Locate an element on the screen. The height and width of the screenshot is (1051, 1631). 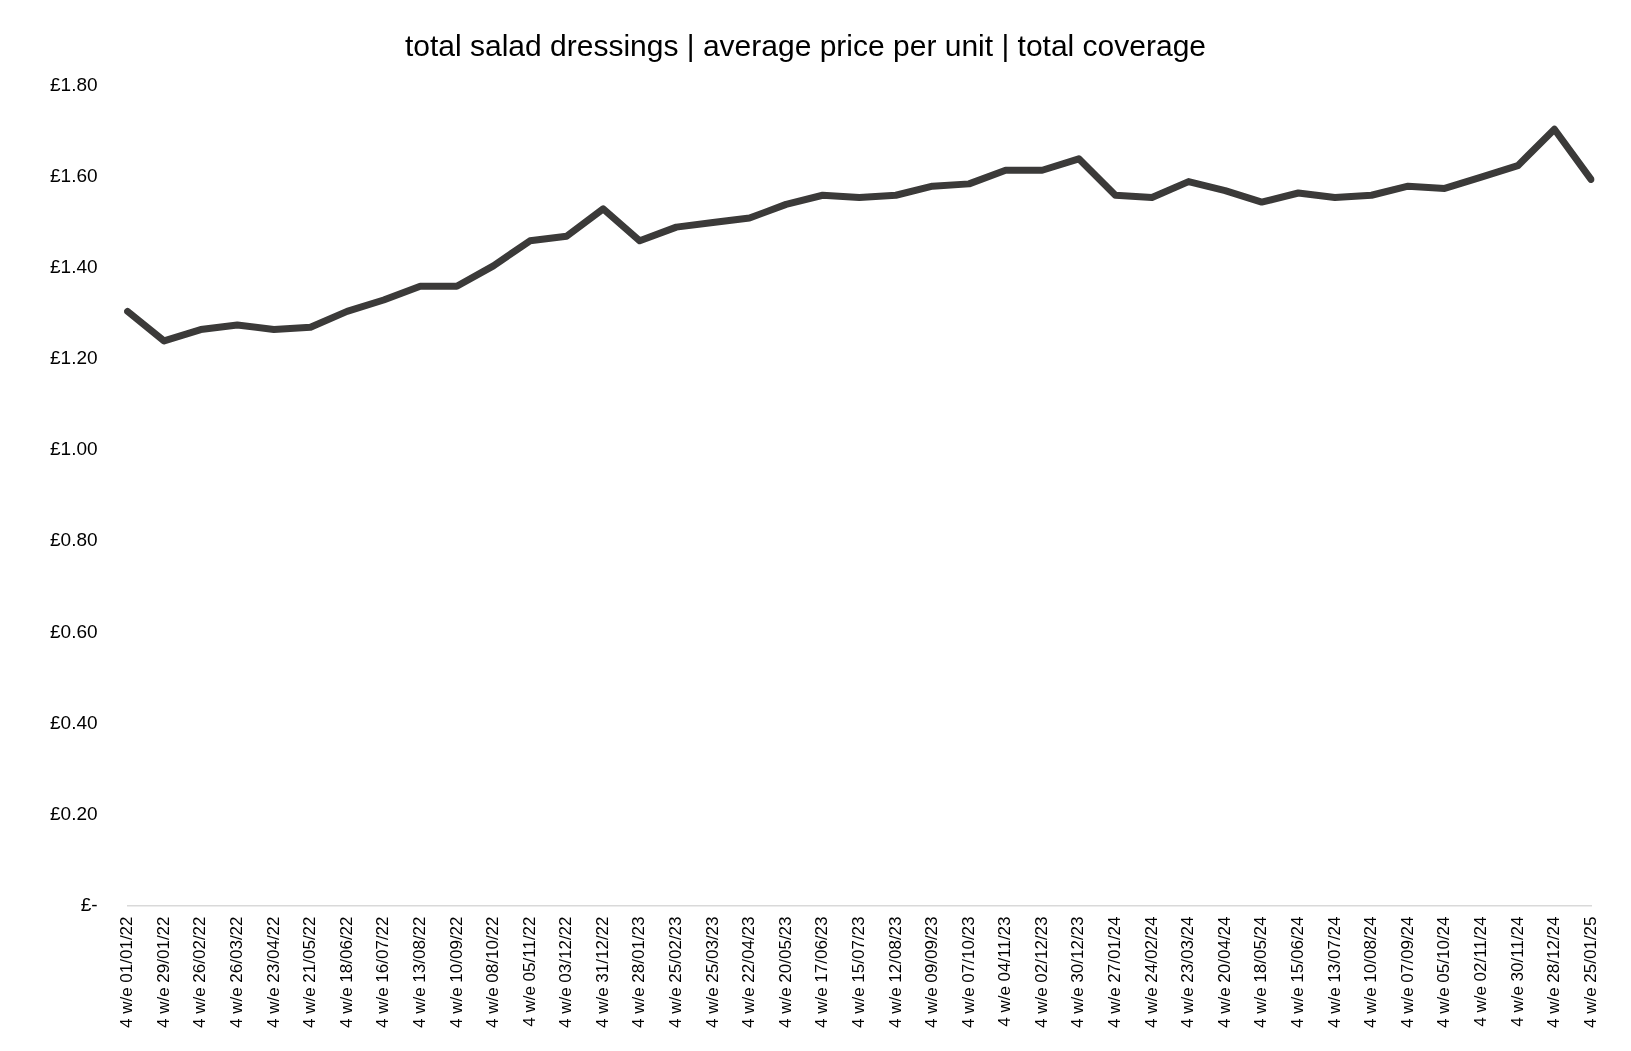
x-tick-label: 4 w/e 17/06/23 is located at coordinates (822, 972).